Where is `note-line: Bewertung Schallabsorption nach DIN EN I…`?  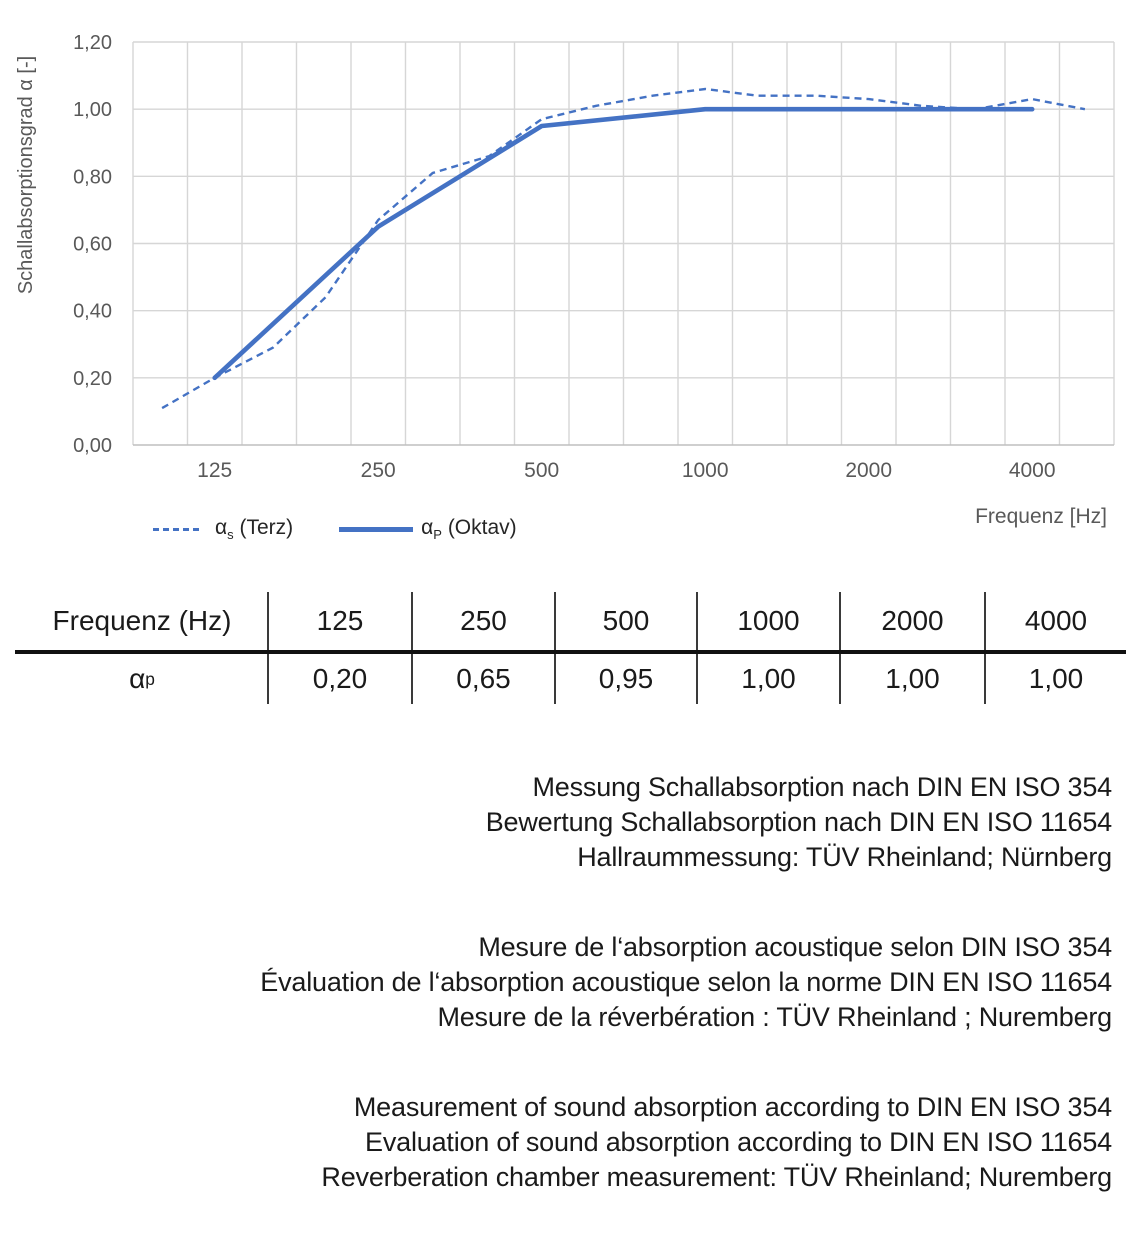 note-line: Bewertung Schallabsorption nach DIN EN I… is located at coordinates (798, 822).